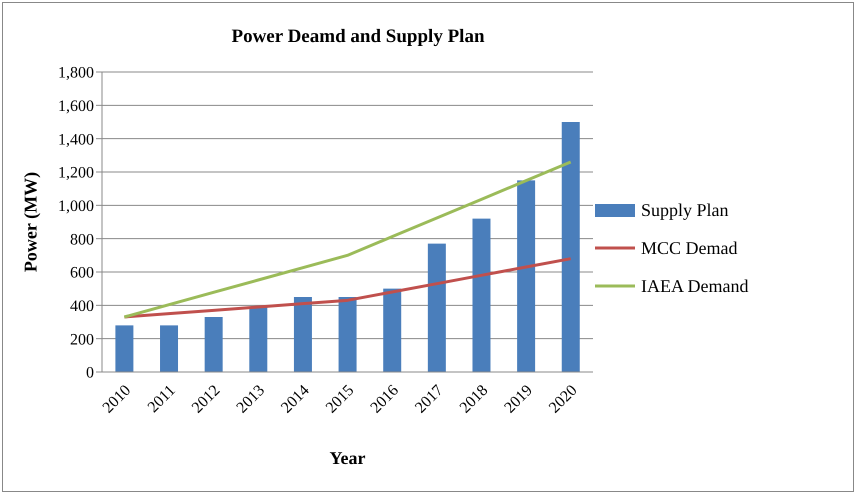  Describe the element at coordinates (348, 458) in the screenshot. I see `x-axis-title: Year` at that location.